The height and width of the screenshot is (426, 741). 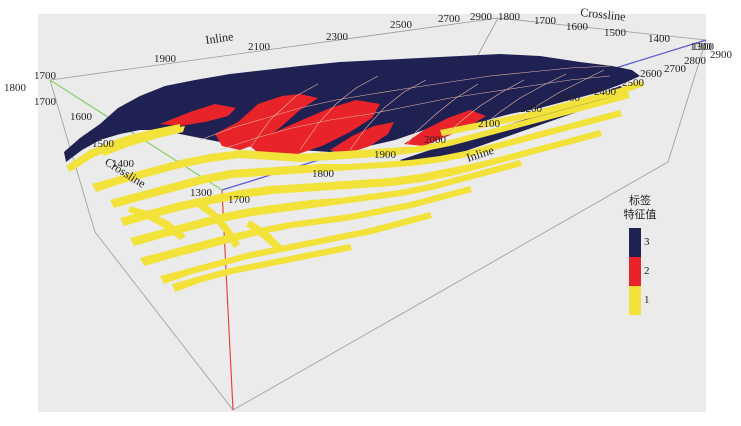 What do you see at coordinates (651, 74) in the screenshot?
I see `inline-front-tick: 2600` at bounding box center [651, 74].